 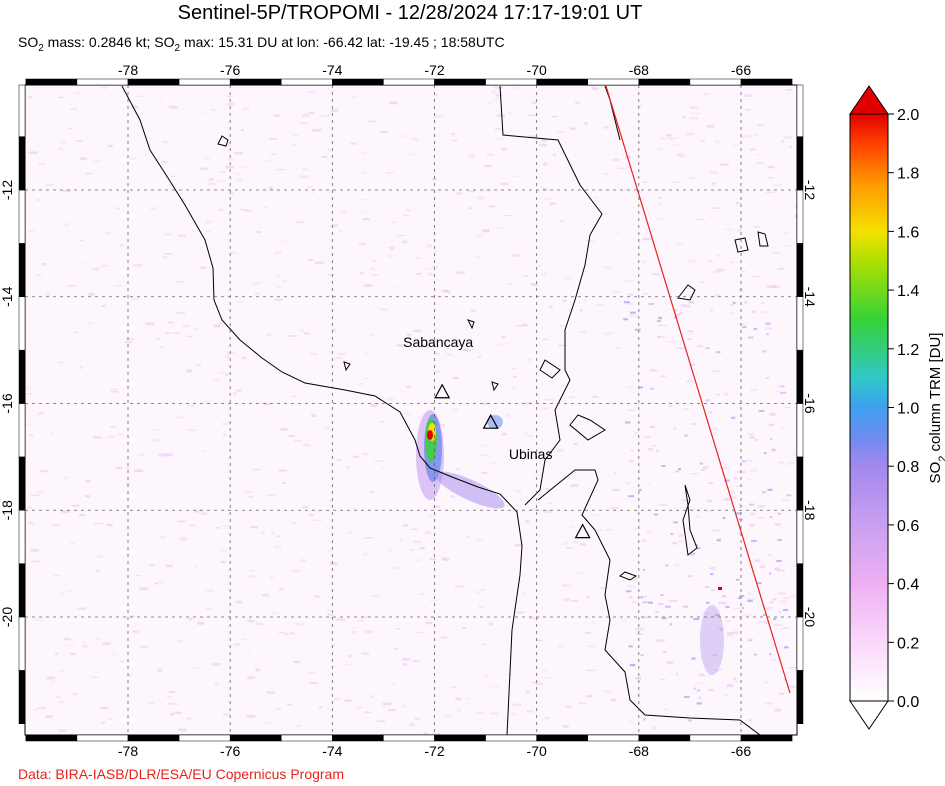 I want to click on lat-tick-label-right: -14, so click(x=810, y=297).